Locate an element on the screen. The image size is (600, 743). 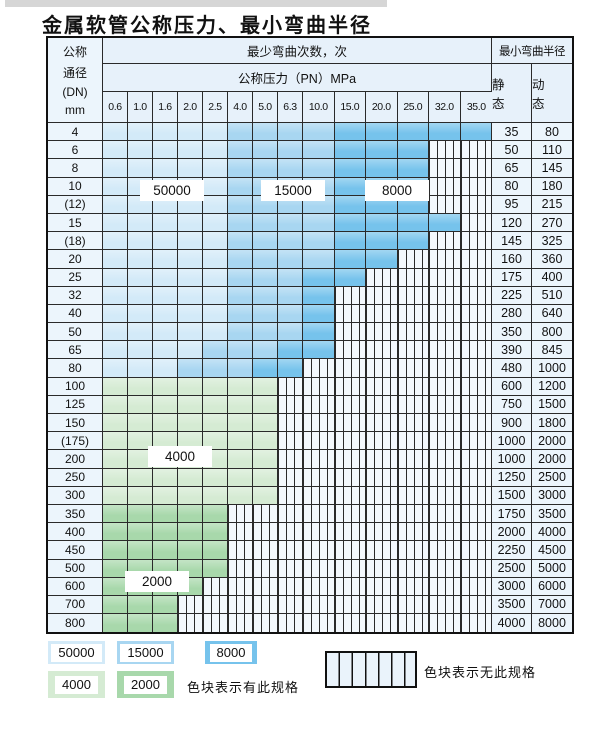
dynamic-value-cell: 7000 is located at coordinates (552, 605).